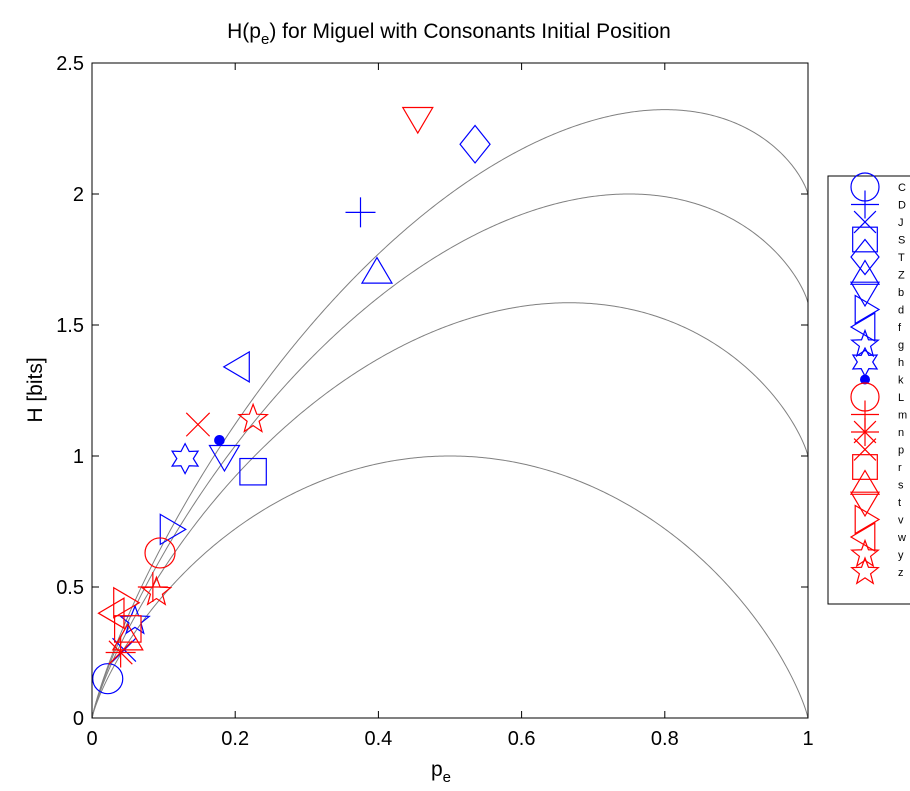 The image size is (910, 791). Describe the element at coordinates (901, 573) in the screenshot. I see `legend-label: z` at that location.